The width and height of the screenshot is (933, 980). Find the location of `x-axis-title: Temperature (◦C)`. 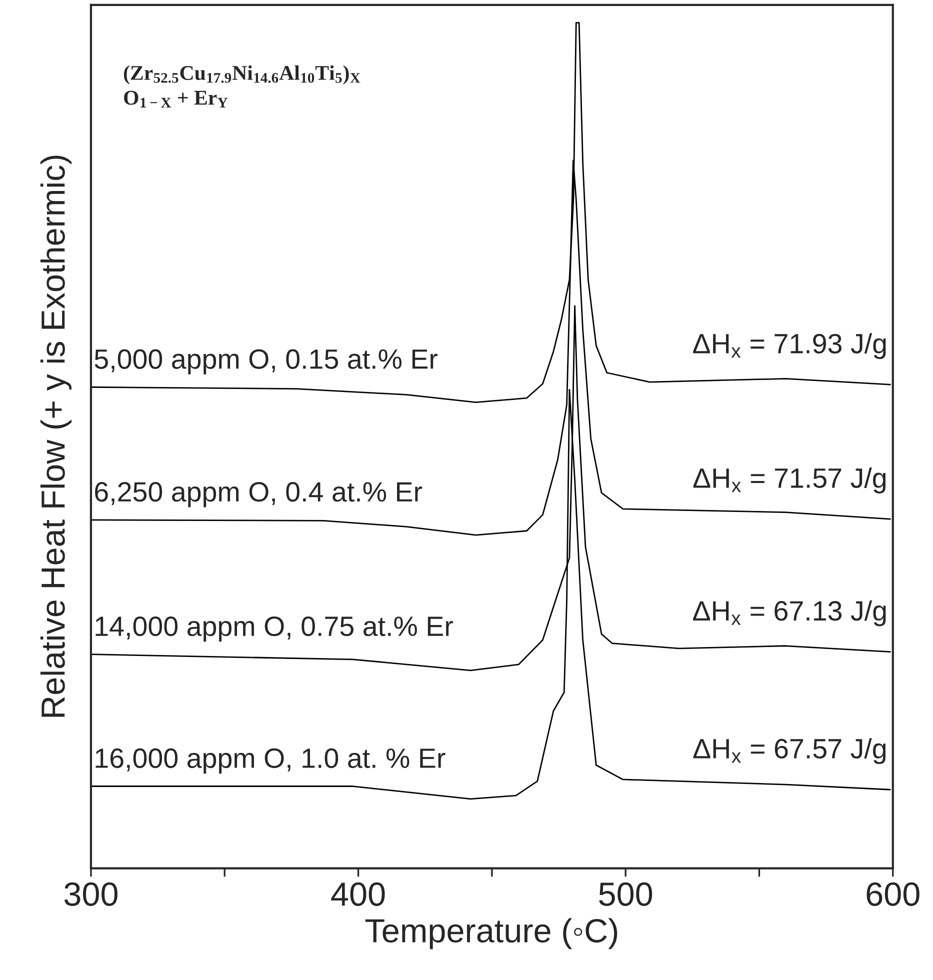

x-axis-title: Temperature (◦C) is located at coordinates (491, 934).